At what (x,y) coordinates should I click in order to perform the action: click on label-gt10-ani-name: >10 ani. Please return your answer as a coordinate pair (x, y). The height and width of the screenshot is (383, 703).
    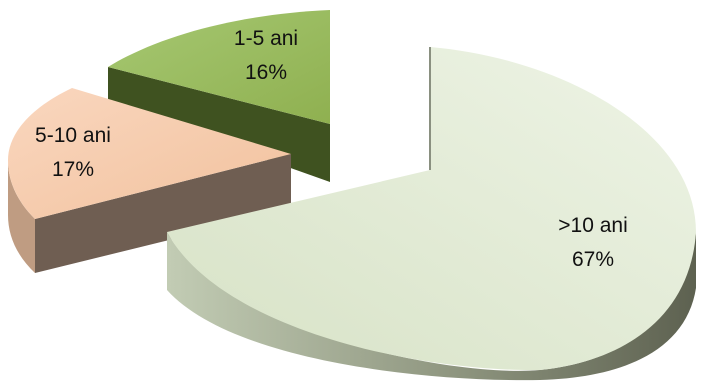
    Looking at the image, I should click on (592, 225).